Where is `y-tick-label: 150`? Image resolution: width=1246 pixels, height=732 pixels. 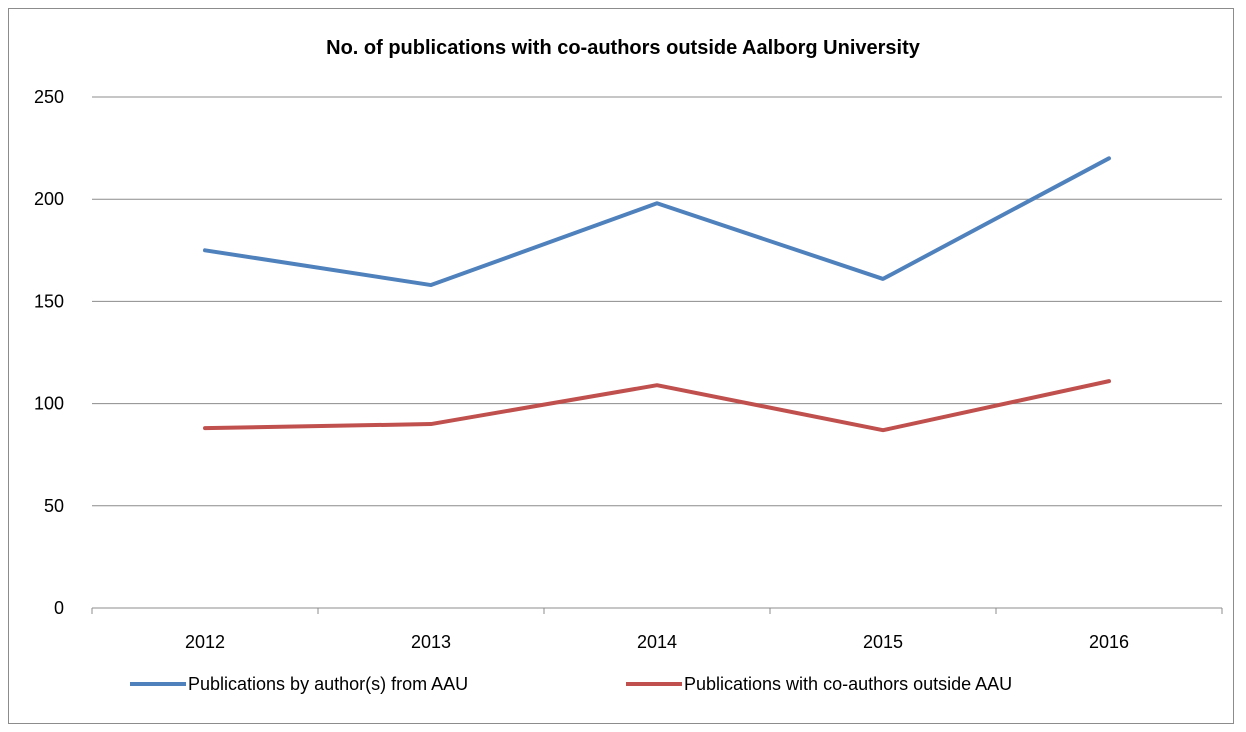 y-tick-label: 150 is located at coordinates (49, 301).